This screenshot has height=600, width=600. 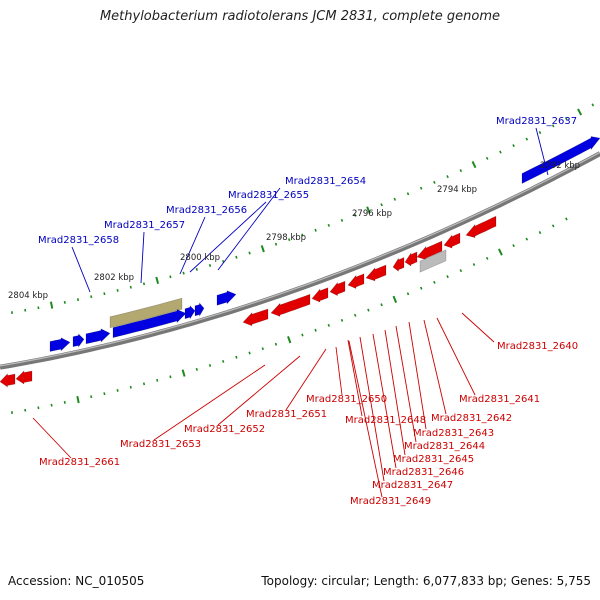 What do you see at coordinates (412, 485) in the screenshot?
I see `gene-label: Mrad2831_2647` at bounding box center [412, 485].